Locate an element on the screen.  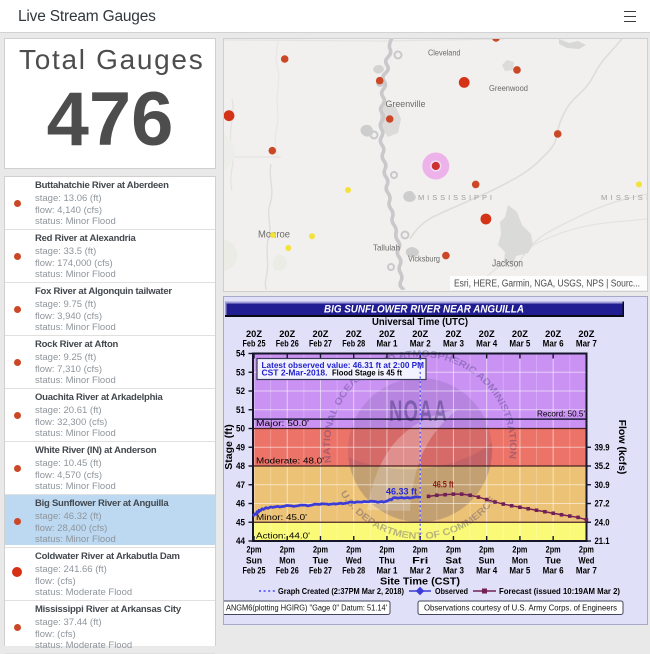
svg-text: Major: 50.0' is located at coordinates (283, 423).